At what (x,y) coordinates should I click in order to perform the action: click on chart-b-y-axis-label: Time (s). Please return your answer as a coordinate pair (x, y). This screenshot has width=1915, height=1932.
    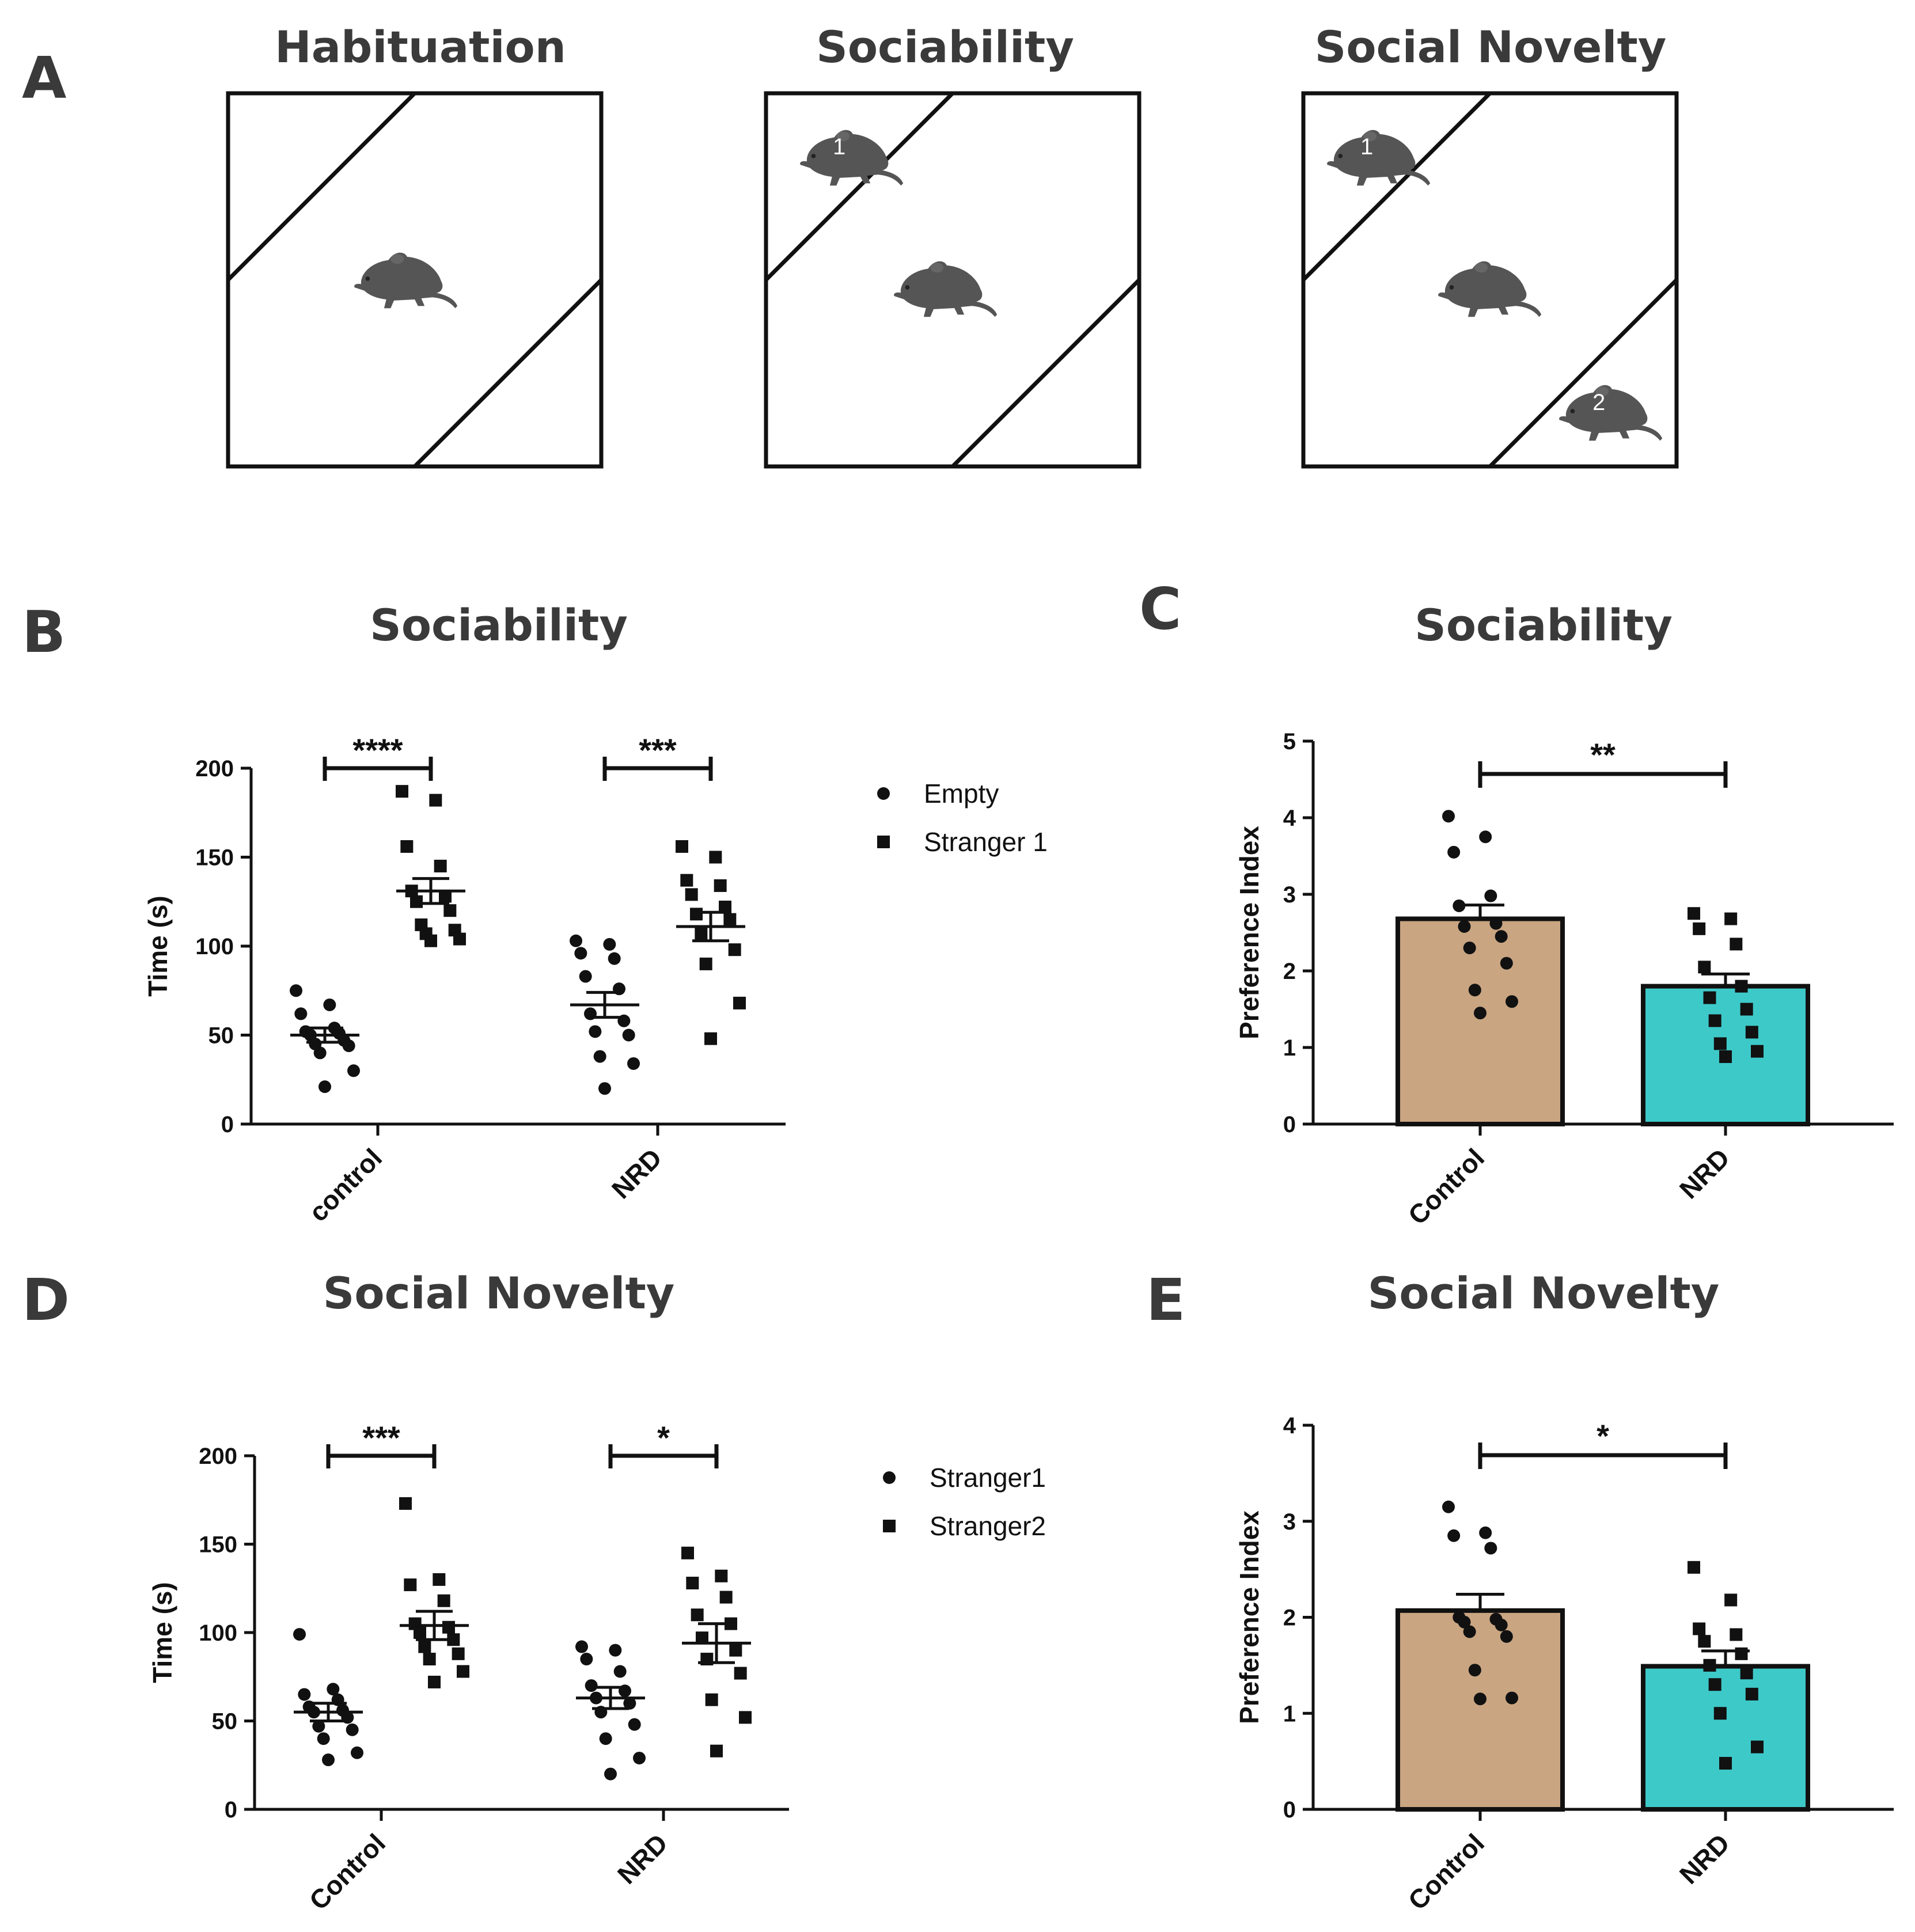
    Looking at the image, I should click on (158, 946).